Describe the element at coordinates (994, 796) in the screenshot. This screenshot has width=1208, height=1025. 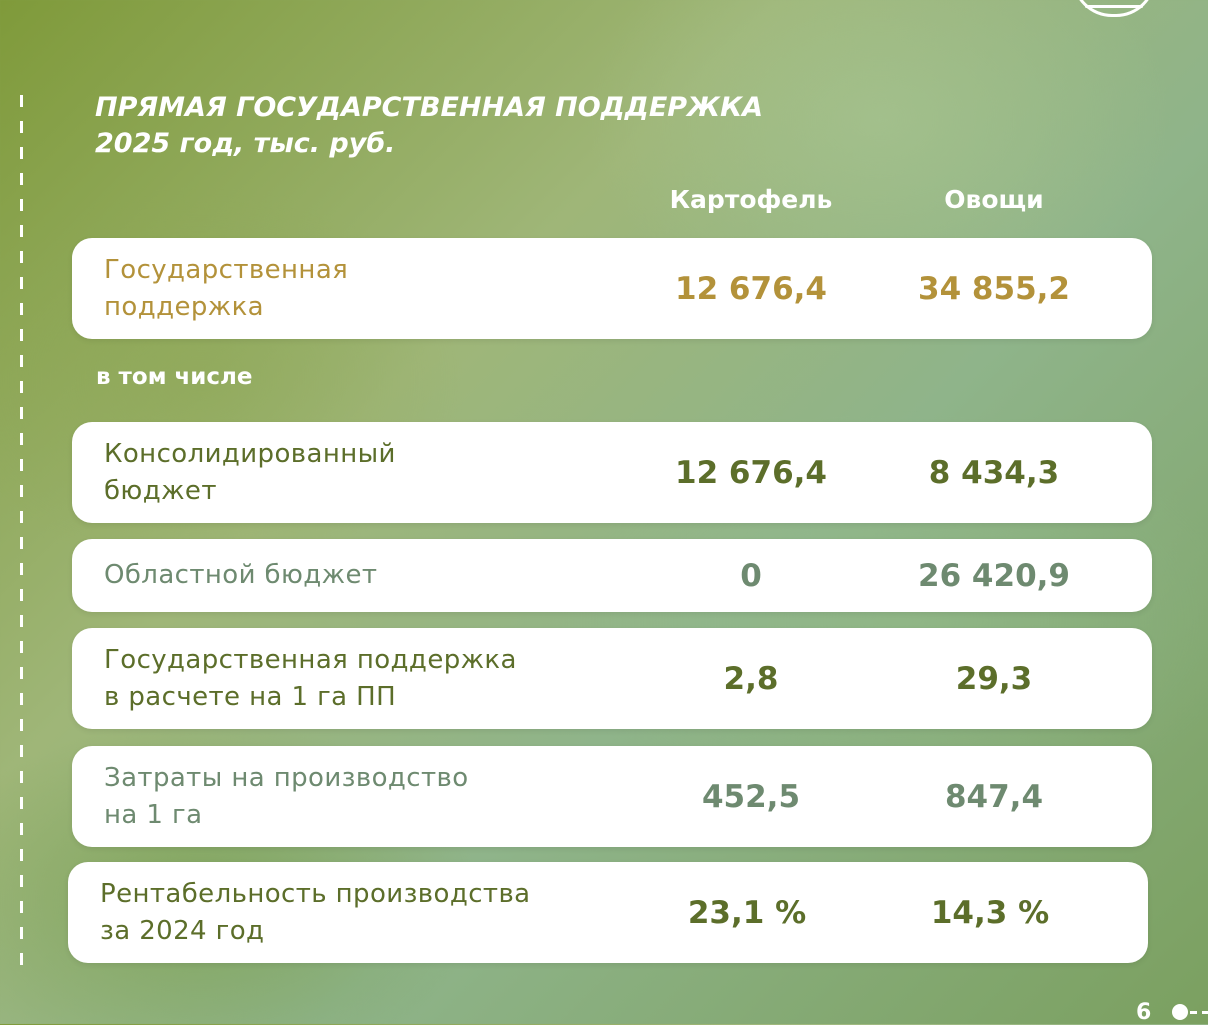
I see `value-vegetables: 847,4` at that location.